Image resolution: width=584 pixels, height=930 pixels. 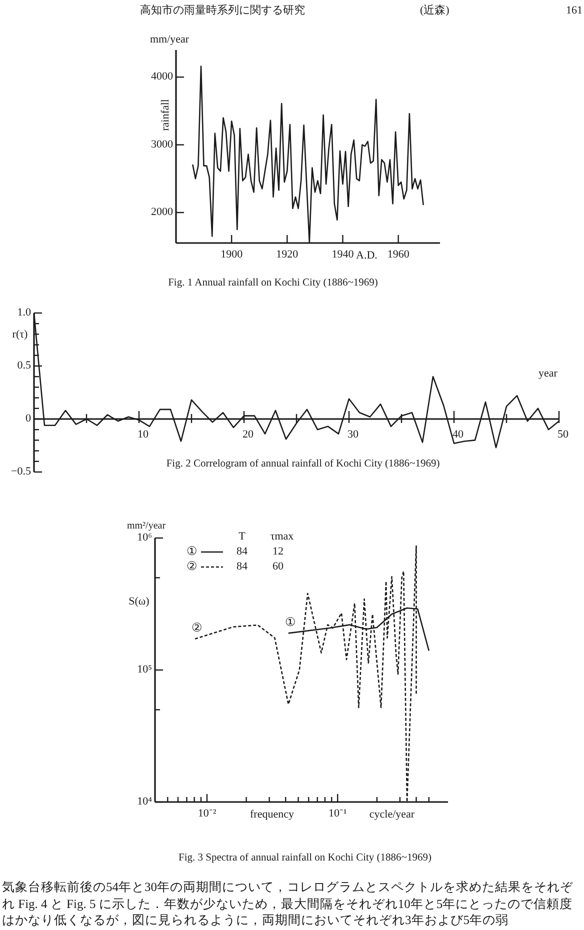 I want to click on text: 161, so click(x=574, y=10).